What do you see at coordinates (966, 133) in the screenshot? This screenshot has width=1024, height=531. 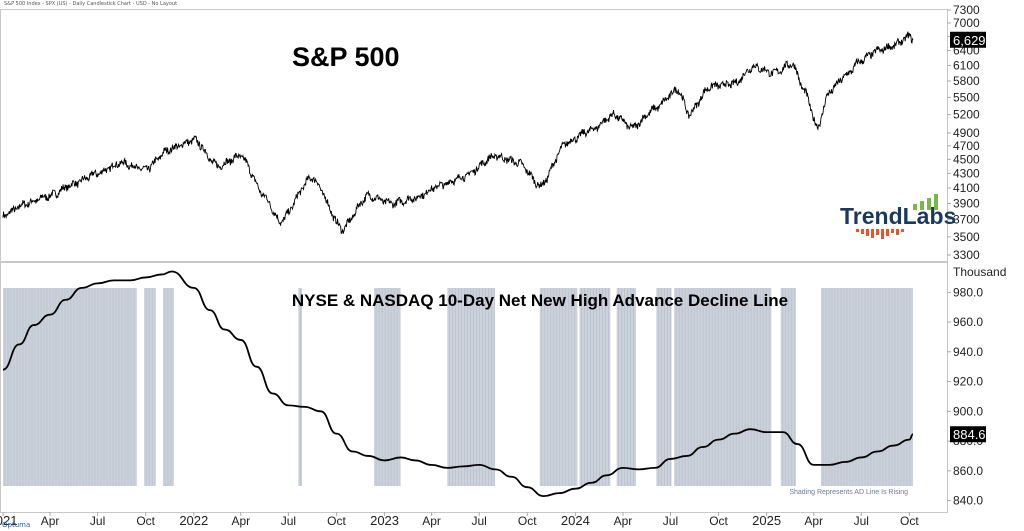 I see `spx-y-tick-label: 4900` at bounding box center [966, 133].